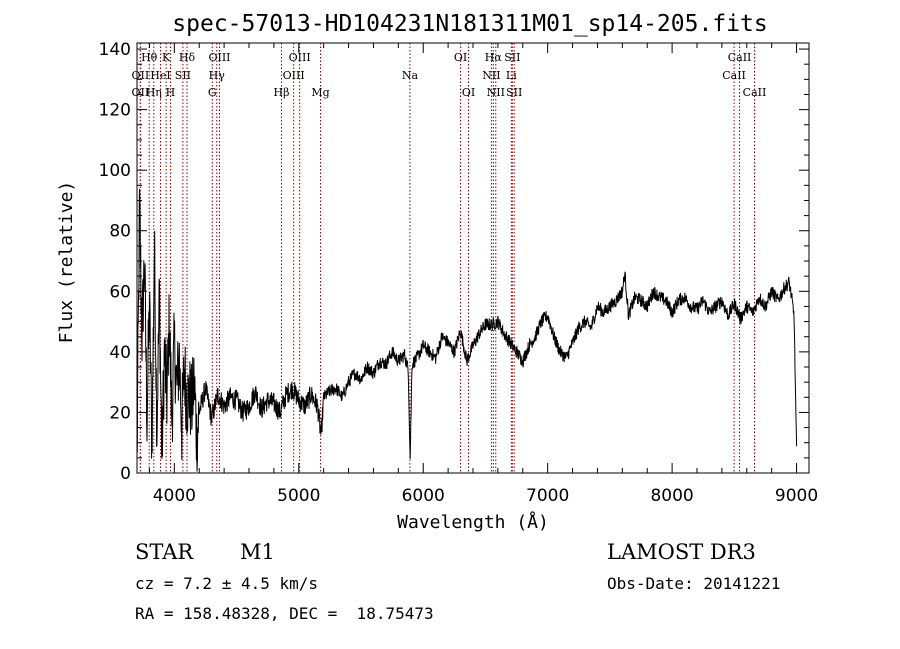 The height and width of the screenshot is (649, 900). I want to click on line-marker-label: Na, so click(410, 75).